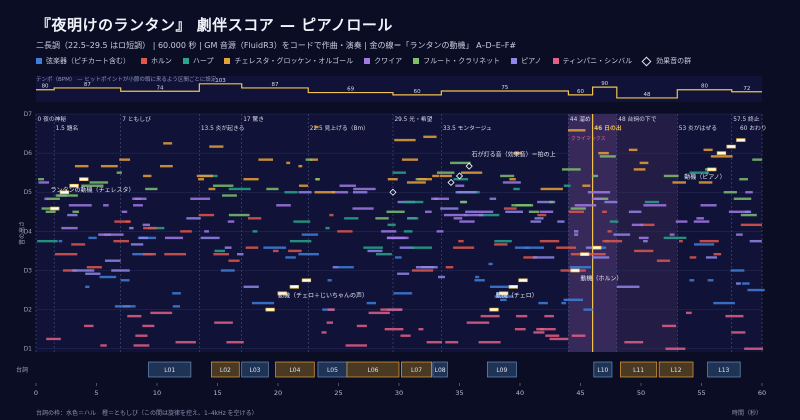  I want to click on x-tick-label: 60, so click(762, 393).